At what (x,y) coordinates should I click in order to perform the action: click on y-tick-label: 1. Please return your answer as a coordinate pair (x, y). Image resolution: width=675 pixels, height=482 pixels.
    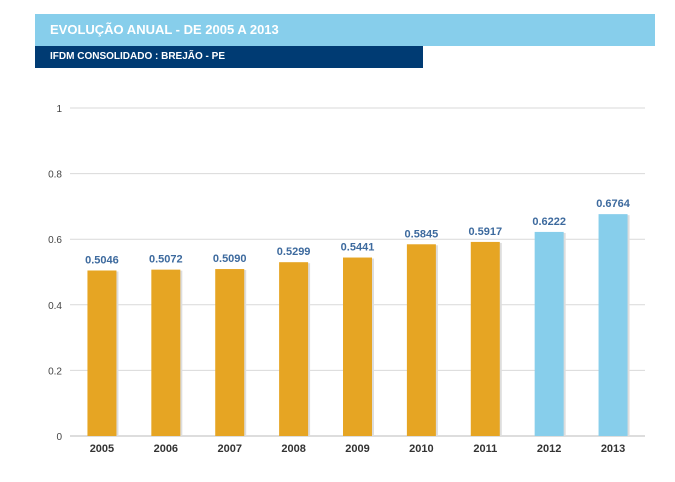
    Looking at the image, I should click on (59, 109).